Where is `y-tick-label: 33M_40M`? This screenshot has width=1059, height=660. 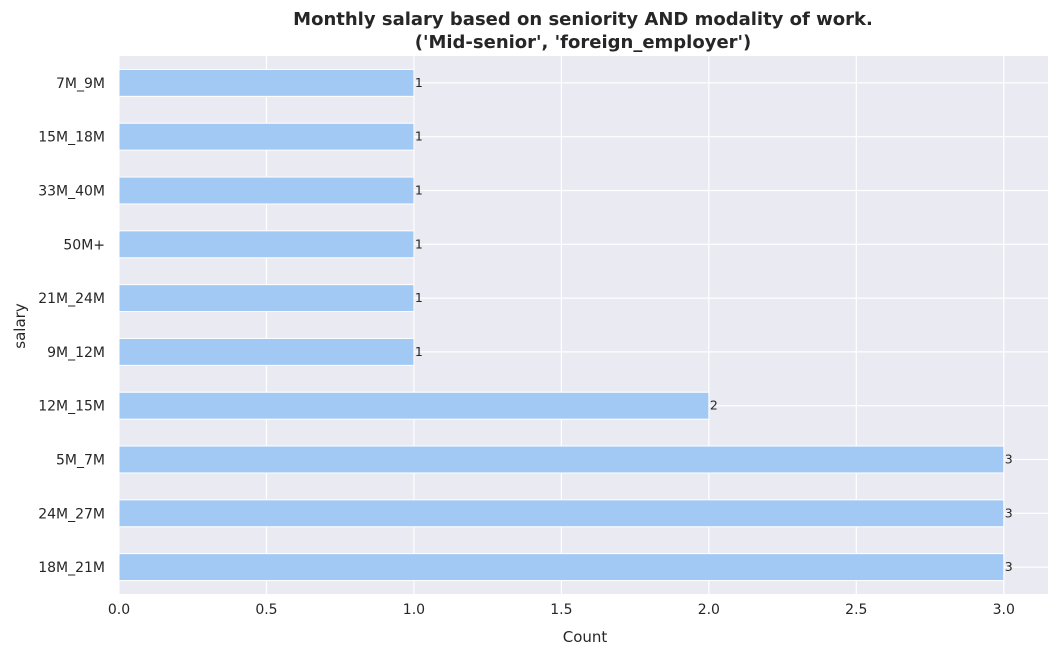 y-tick-label: 33M_40M is located at coordinates (71, 192).